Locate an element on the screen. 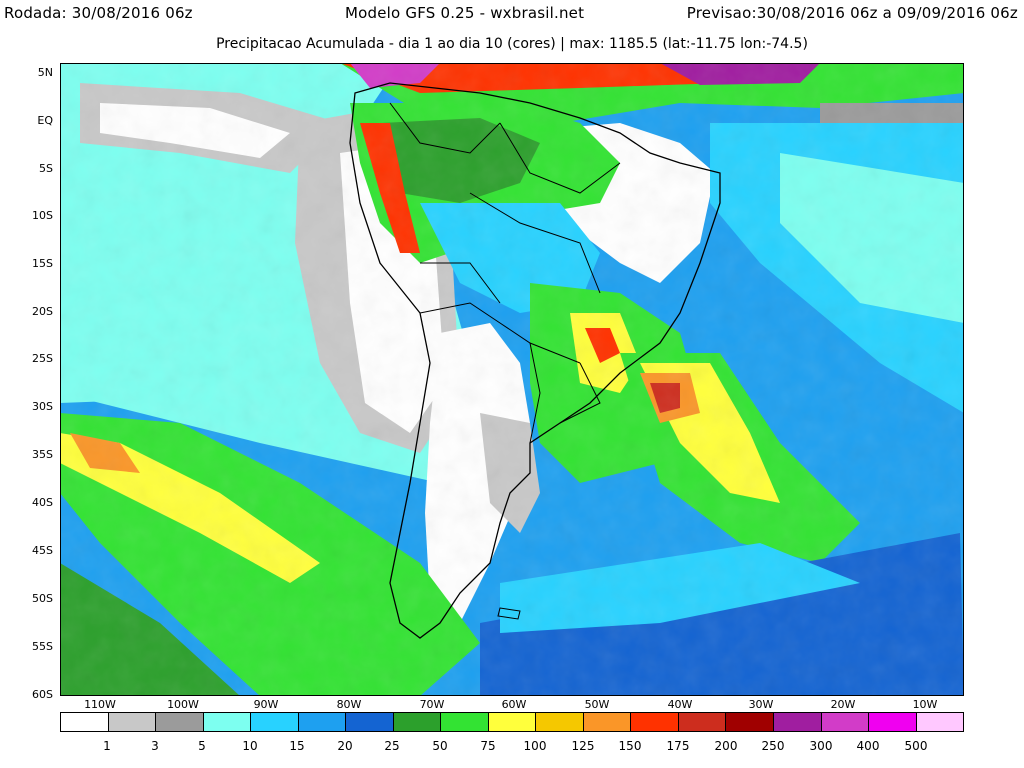  lat-label: 10S is located at coordinates (42, 215).